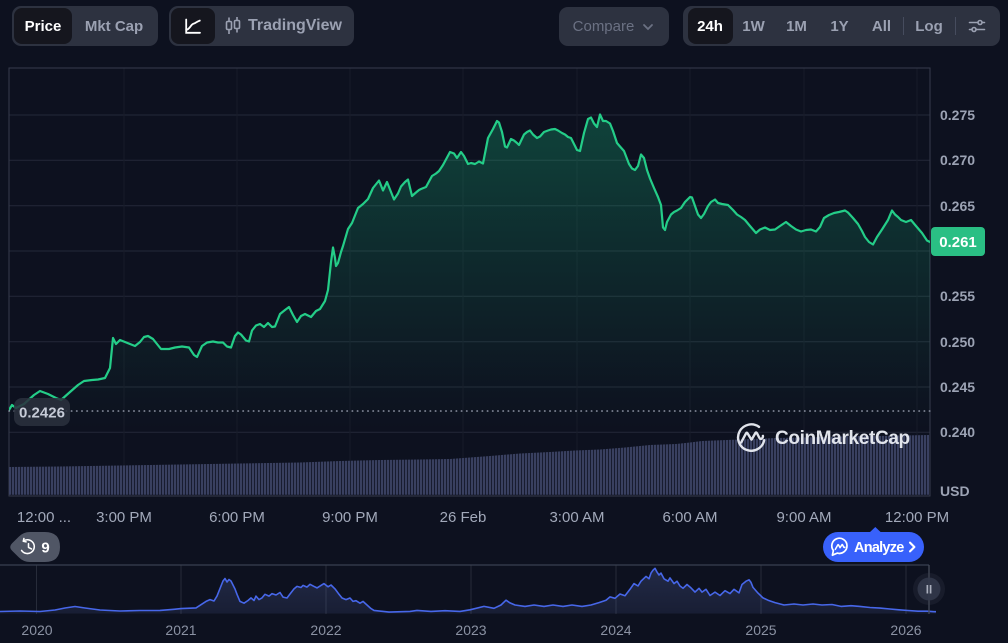  Describe the element at coordinates (957, 387) in the screenshot. I see `svg-text: 0.245` at that location.